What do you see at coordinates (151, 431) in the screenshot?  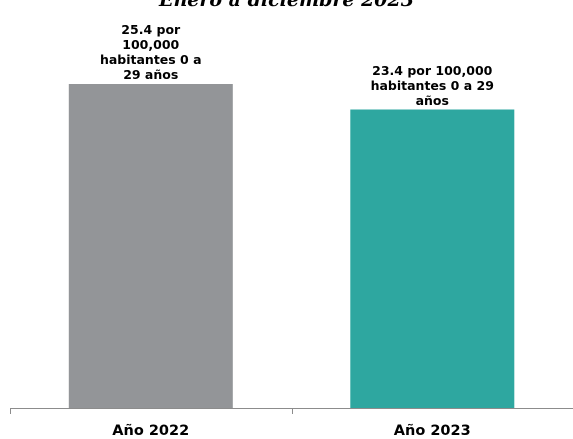 I see `category-label-1: Año 2022` at bounding box center [151, 431].